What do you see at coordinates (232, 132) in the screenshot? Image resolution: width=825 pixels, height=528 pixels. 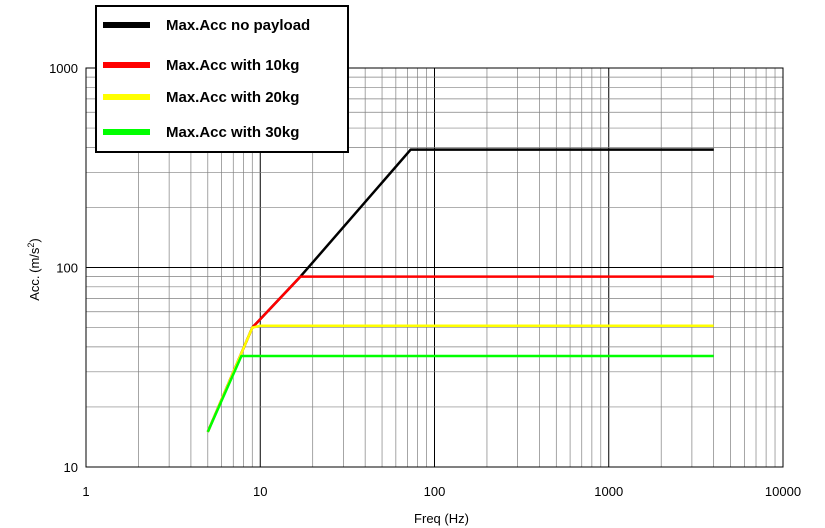 I see `legend-label: Max.Acc with 30kg` at bounding box center [232, 132].